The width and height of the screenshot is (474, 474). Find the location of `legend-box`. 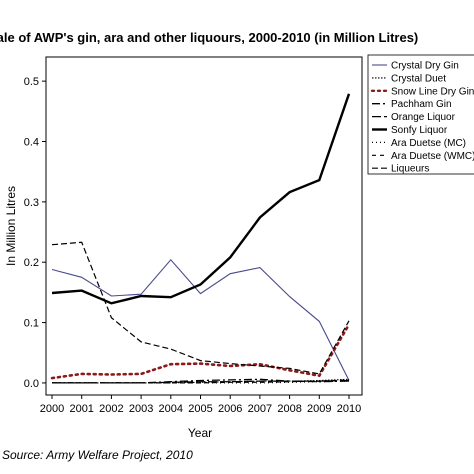

legend-box is located at coordinates (420, 114).